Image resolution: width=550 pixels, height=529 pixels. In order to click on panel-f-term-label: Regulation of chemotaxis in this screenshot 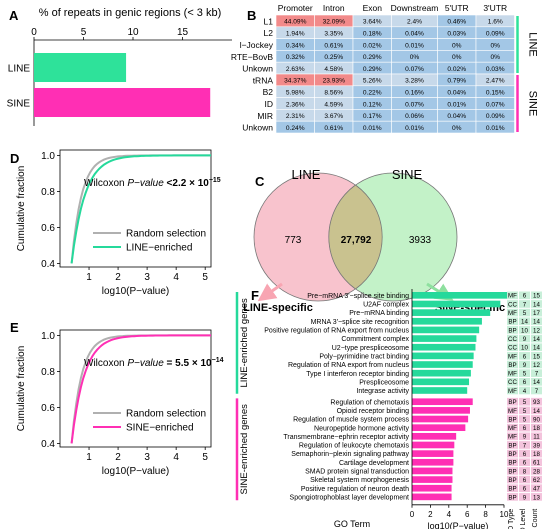, I will do `click(369, 402)`.